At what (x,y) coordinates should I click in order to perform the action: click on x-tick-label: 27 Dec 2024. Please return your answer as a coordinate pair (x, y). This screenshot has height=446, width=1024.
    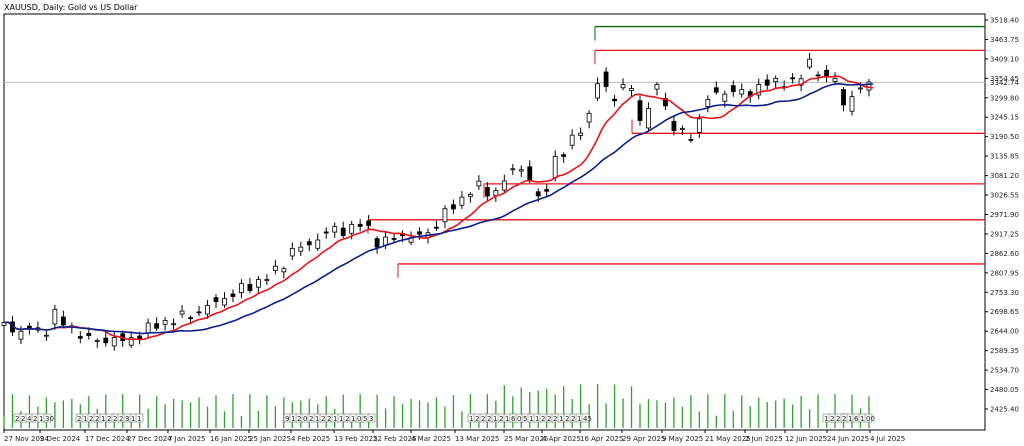
    Looking at the image, I should click on (149, 439).